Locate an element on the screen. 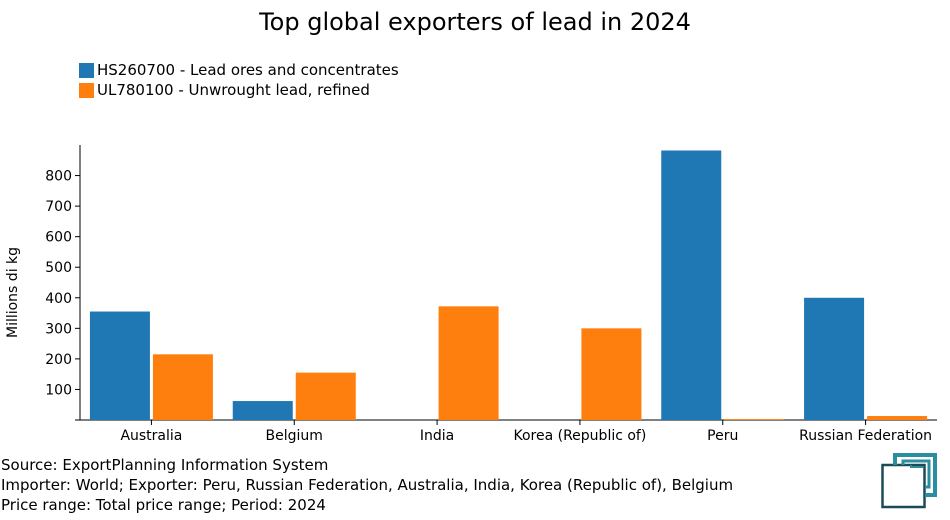 The height and width of the screenshot is (520, 950). y-tick-label: 700 is located at coordinates (58, 207).